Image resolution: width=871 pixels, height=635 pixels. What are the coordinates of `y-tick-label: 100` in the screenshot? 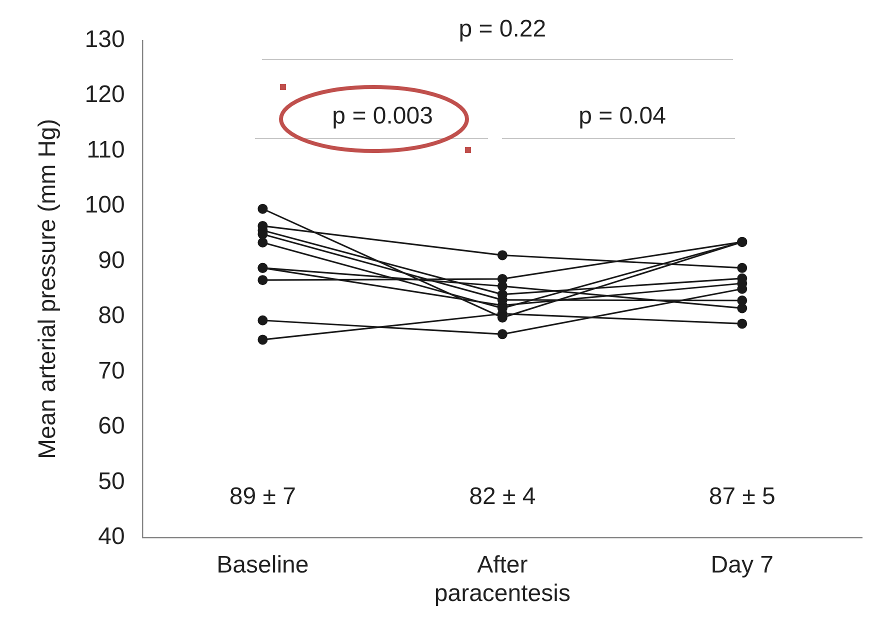 It's located at (104, 205).